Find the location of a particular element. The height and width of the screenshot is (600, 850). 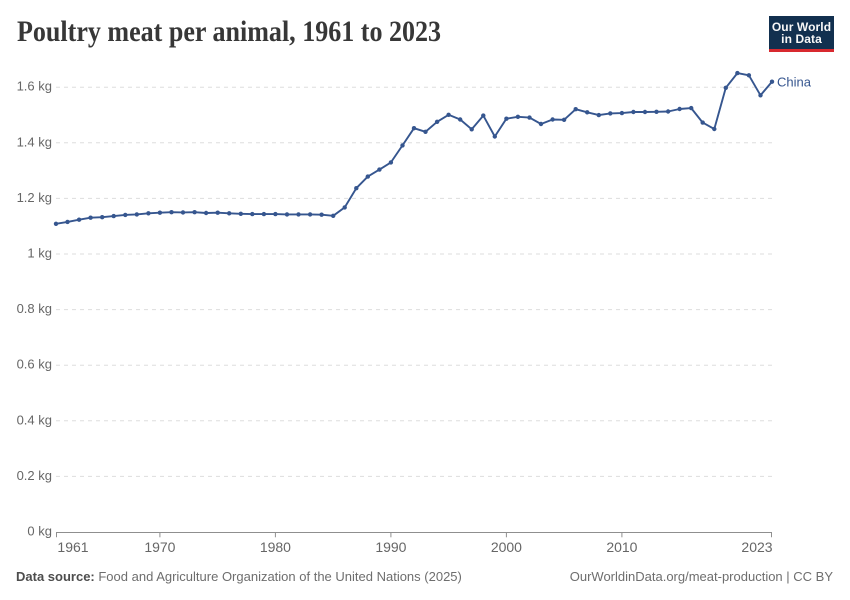

svg-text: 1.6 kg is located at coordinates (34, 86).